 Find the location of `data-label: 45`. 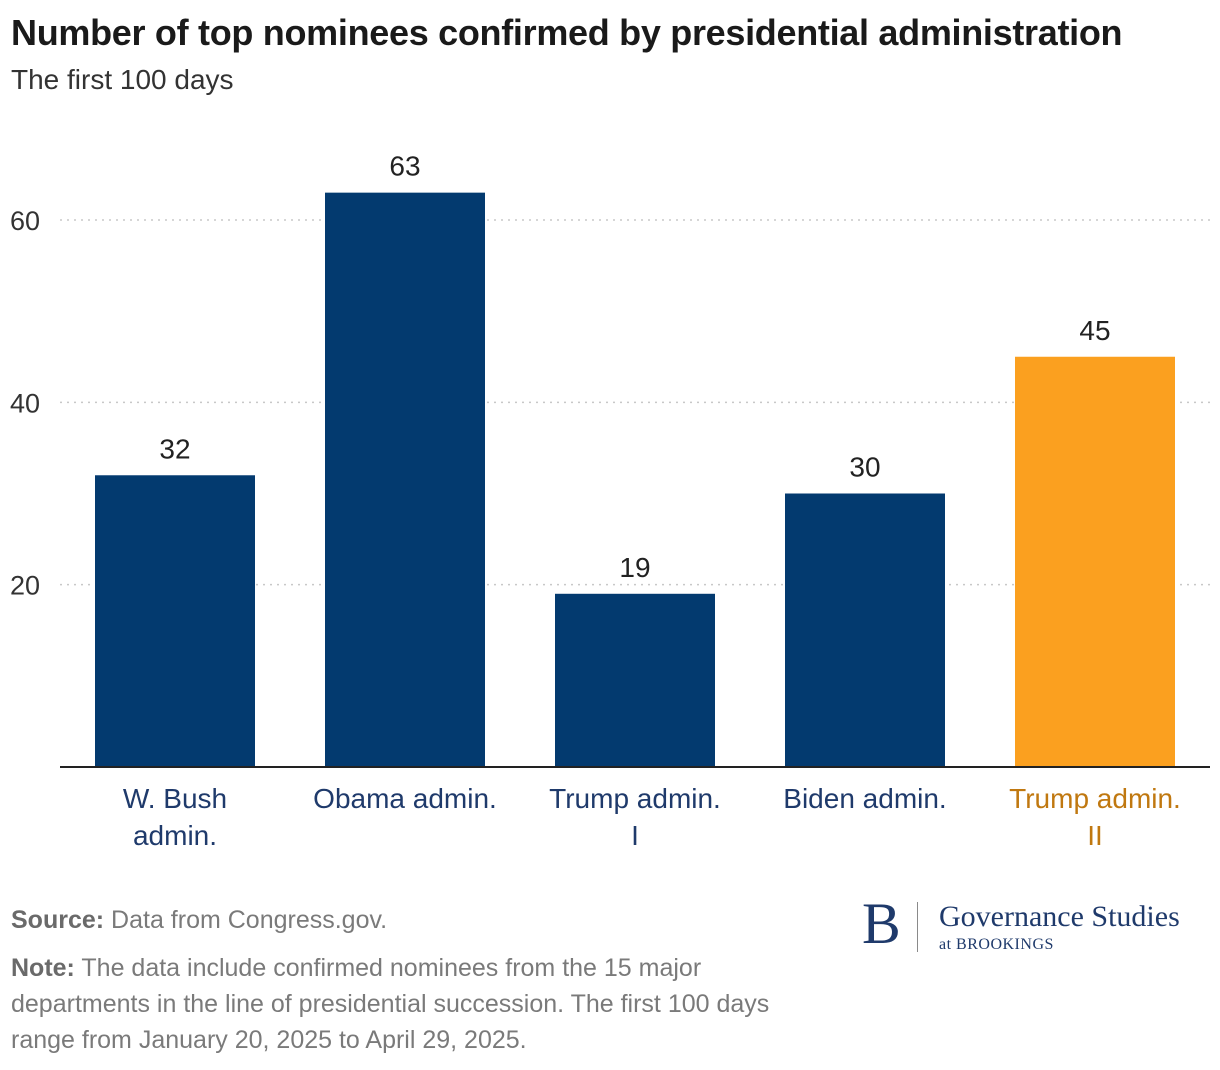

data-label: 45 is located at coordinates (1094, 330).